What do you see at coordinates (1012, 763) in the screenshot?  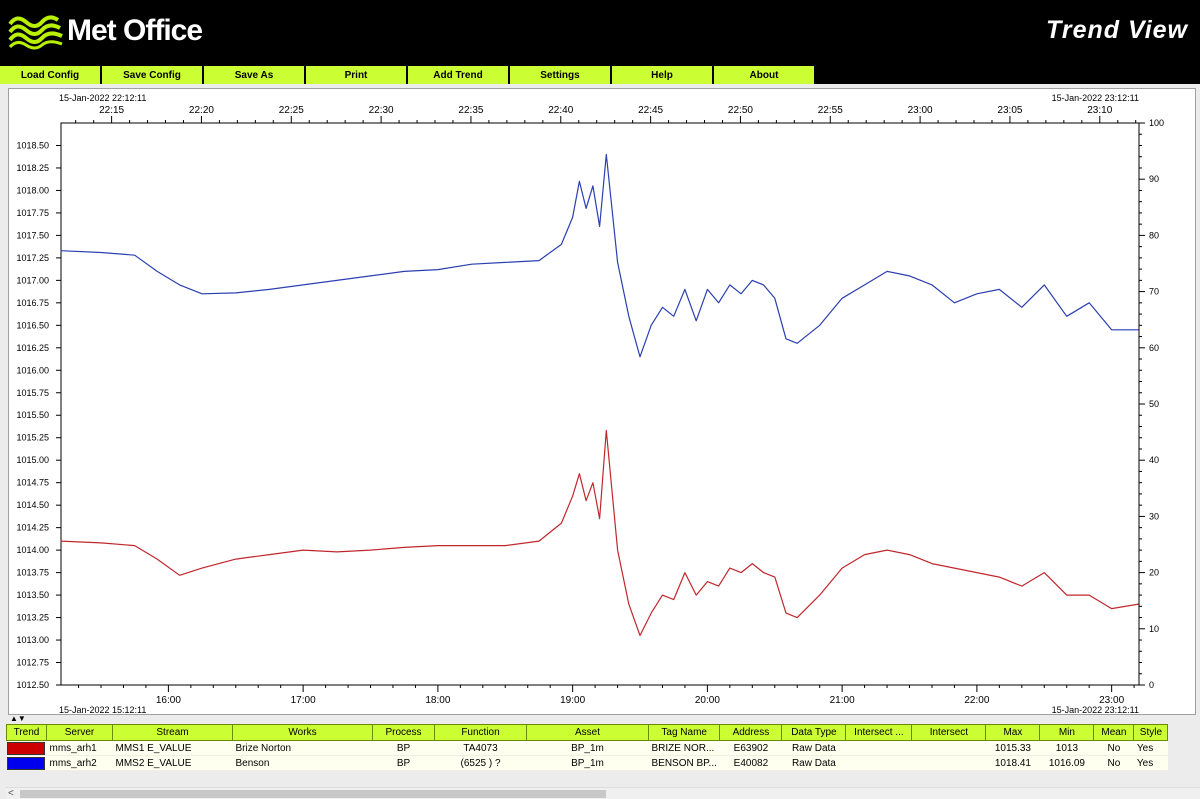 I see `cell-max: 1018.41` at bounding box center [1012, 763].